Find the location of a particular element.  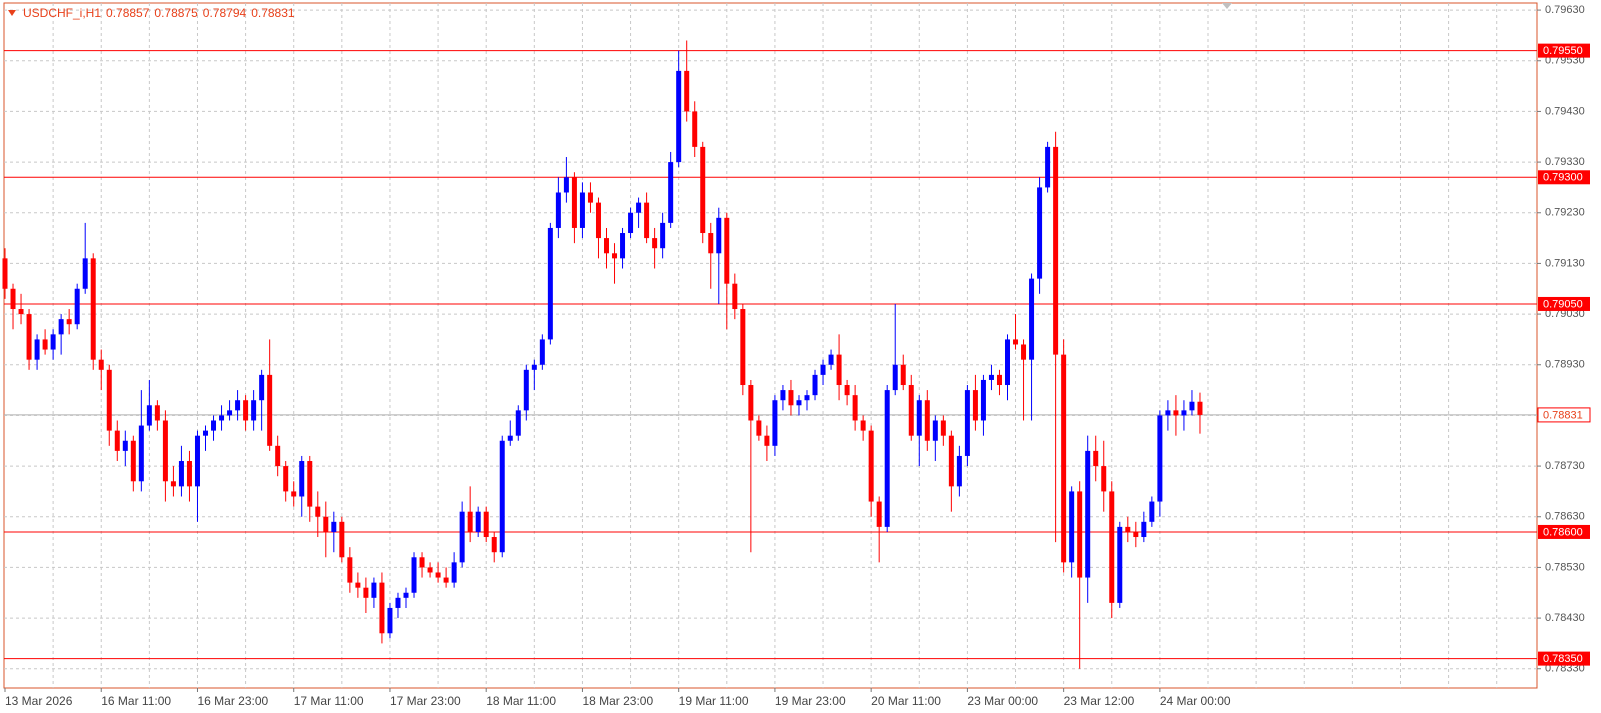

high-value: 0.78875 is located at coordinates (176, 13).